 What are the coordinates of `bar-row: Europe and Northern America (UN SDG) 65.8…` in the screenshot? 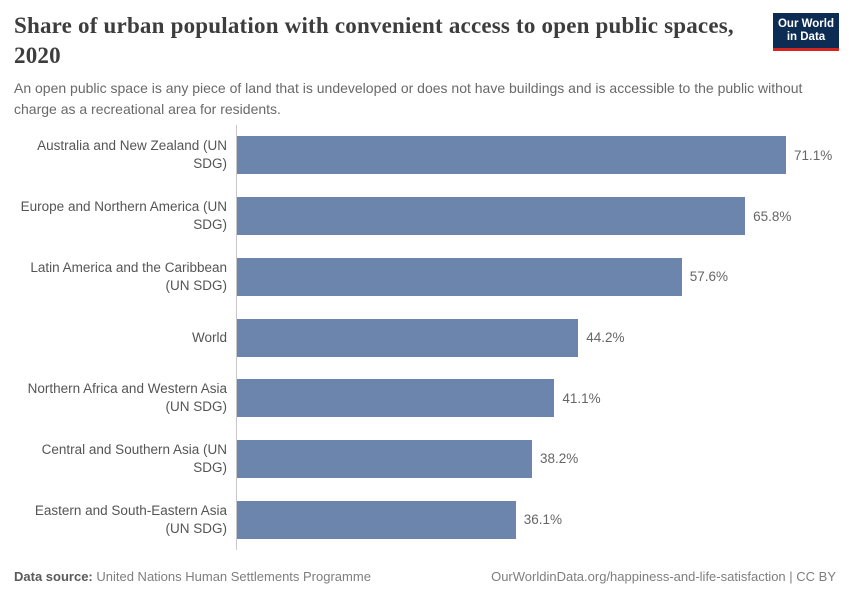 It's located at (425, 216).